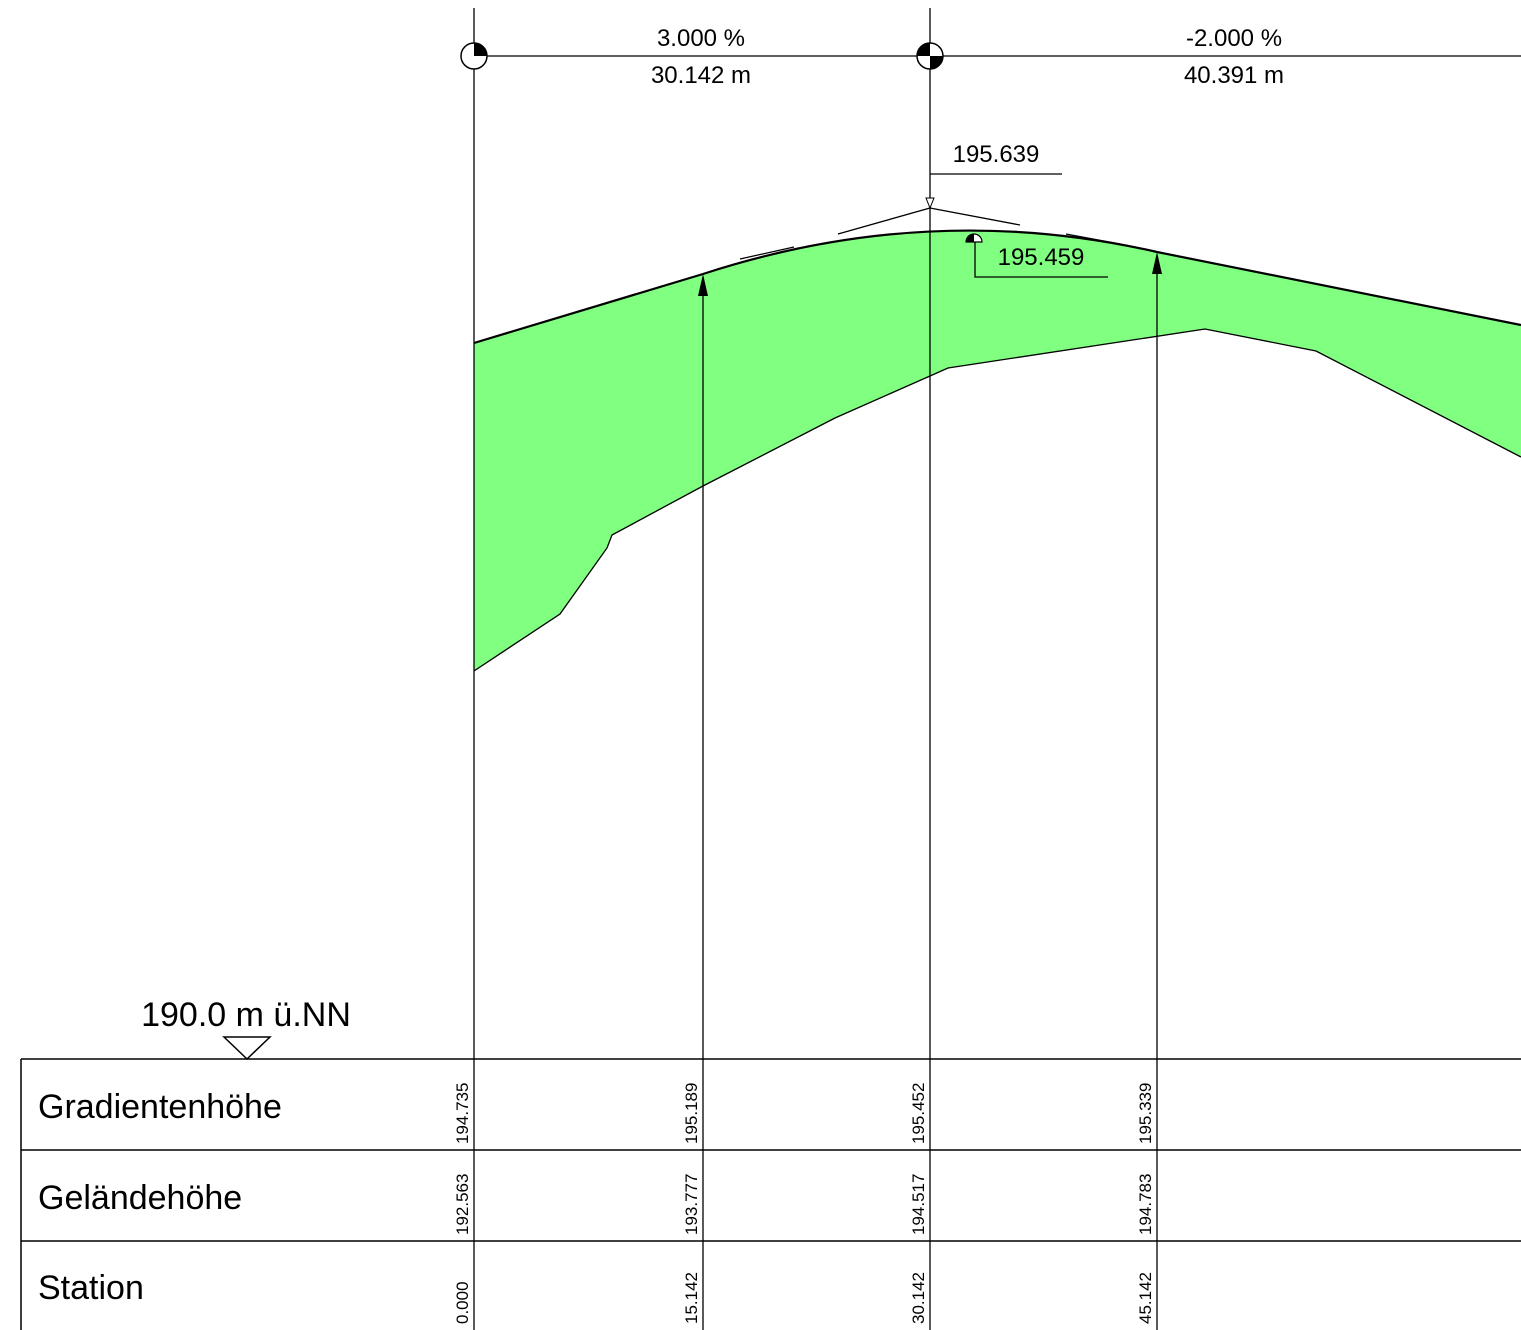  I want to click on grade-2-percent: -2.000 %, so click(1234, 38).